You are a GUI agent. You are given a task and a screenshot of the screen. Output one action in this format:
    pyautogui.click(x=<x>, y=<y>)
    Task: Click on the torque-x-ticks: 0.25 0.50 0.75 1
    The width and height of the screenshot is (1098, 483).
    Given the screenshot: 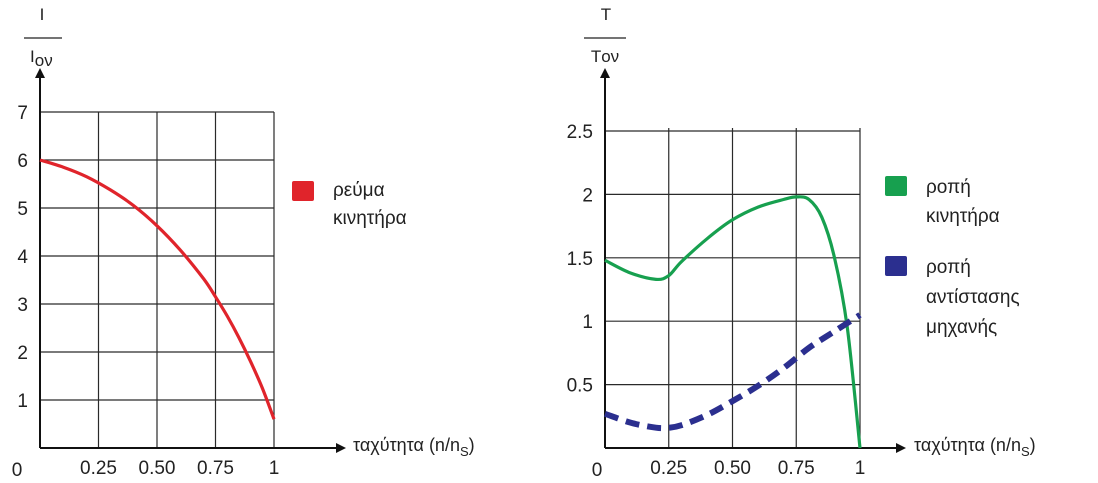 What is the action you would take?
    pyautogui.click(x=757, y=468)
    